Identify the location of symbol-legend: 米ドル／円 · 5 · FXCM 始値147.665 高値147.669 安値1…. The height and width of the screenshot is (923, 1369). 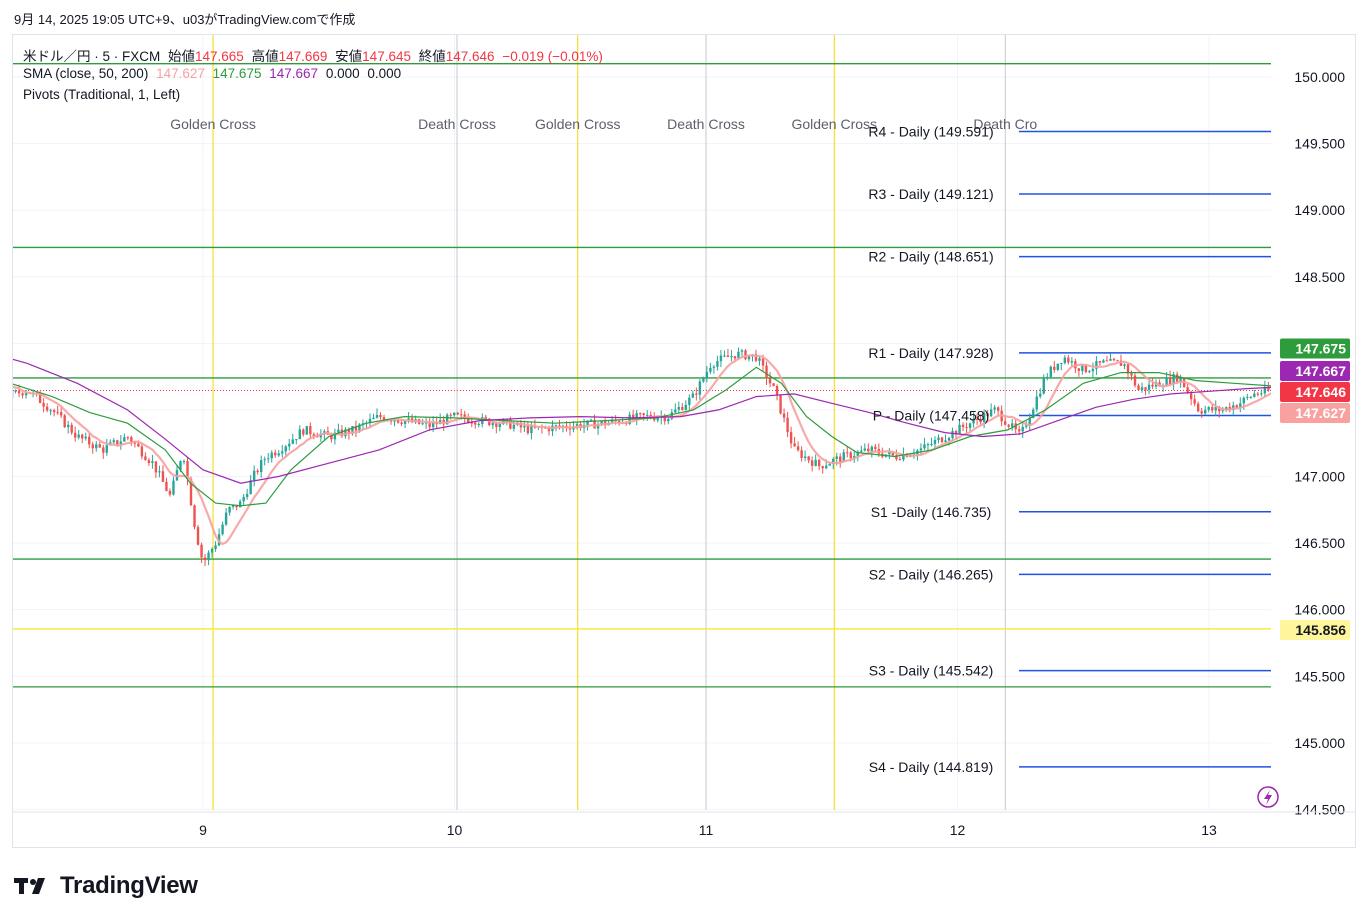
(315, 55).